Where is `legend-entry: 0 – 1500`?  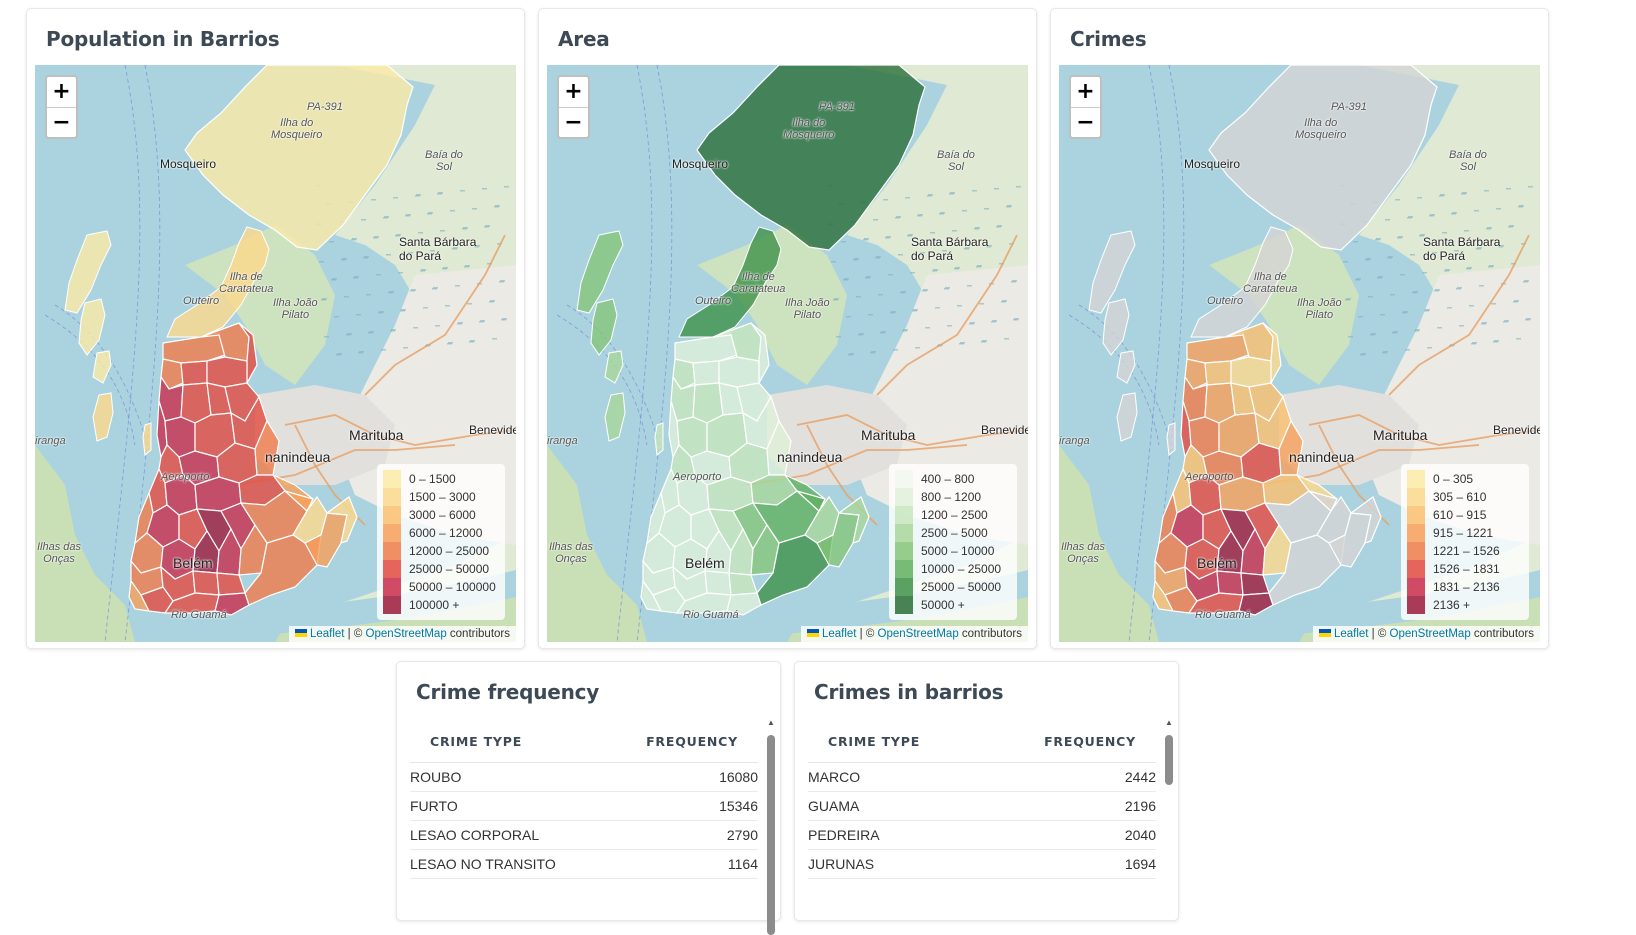 legend-entry: 0 – 1500 is located at coordinates (441, 479).